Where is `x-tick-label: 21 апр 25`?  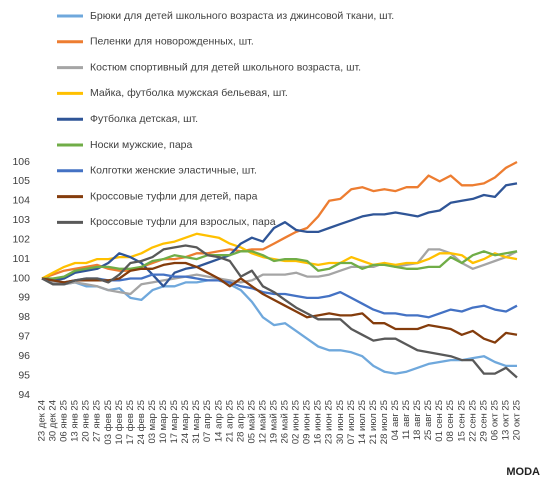 x-tick-label: 21 апр 25 is located at coordinates (229, 421).